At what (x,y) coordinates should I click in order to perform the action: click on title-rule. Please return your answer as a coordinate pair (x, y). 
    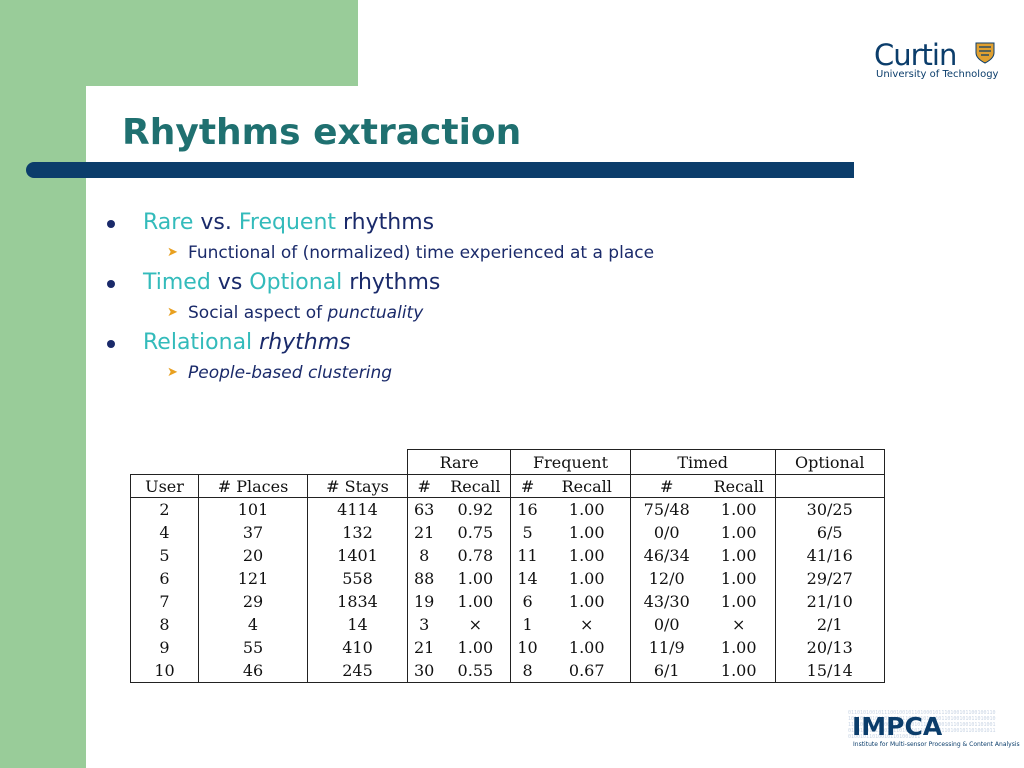
    Looking at the image, I should click on (440, 170).